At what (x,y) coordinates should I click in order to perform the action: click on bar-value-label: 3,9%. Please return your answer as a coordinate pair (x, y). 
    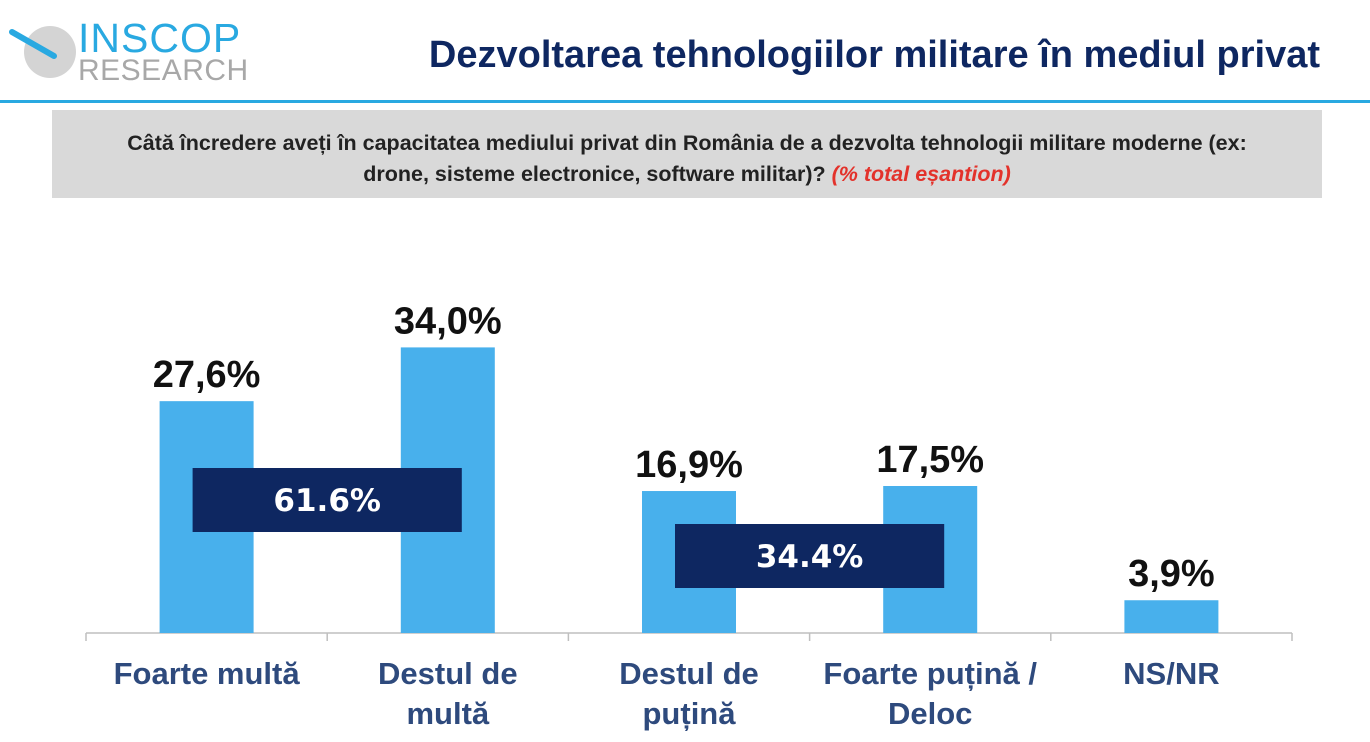
    Looking at the image, I should click on (1171, 574).